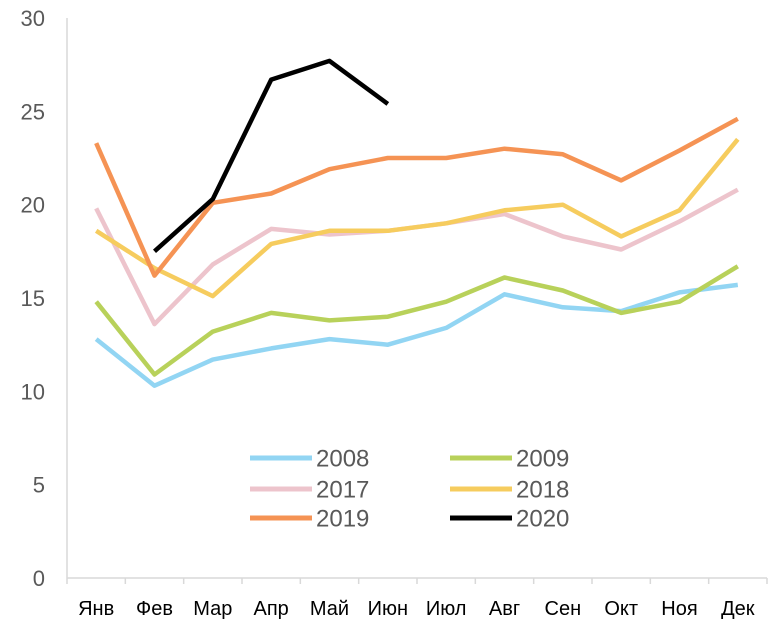 This screenshot has width=777, height=635. What do you see at coordinates (446, 609) in the screenshot?
I see `x-tick-label: Июл` at bounding box center [446, 609].